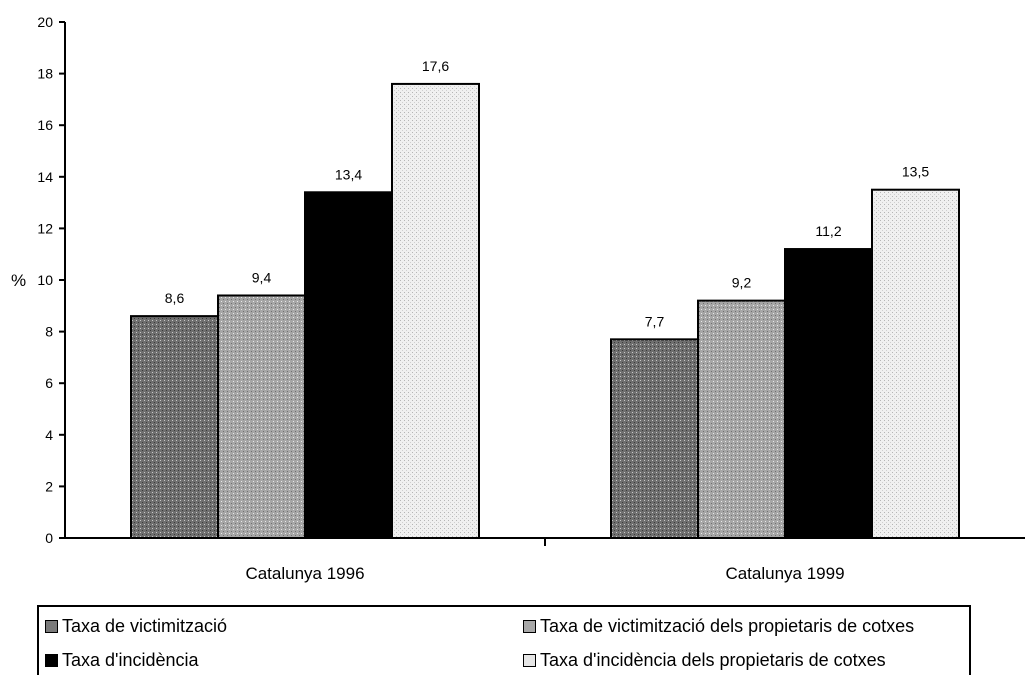 This screenshot has height=675, width=1025. Describe the element at coordinates (130, 660) in the screenshot. I see `legend-label: Taxa d'incidència` at that location.